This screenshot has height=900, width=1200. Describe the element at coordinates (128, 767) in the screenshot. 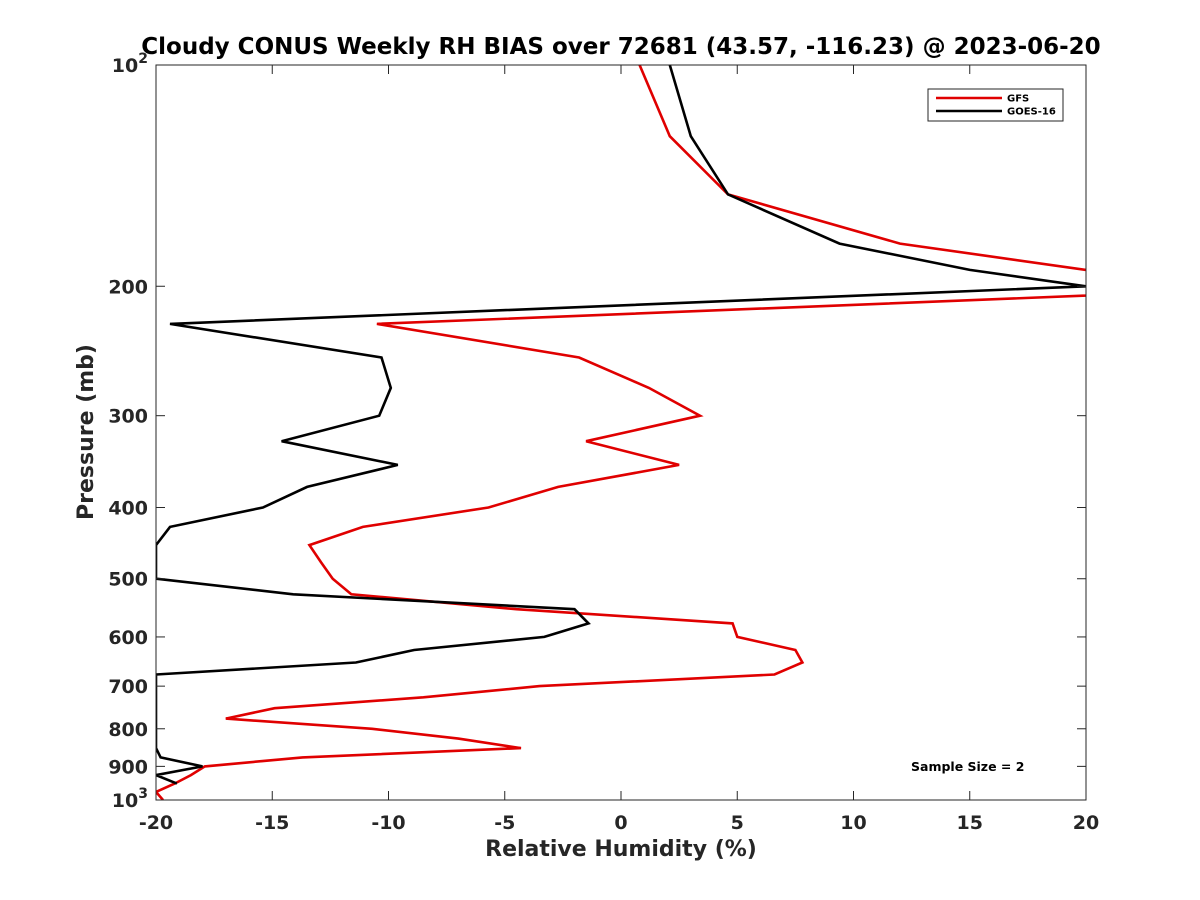

I see `y-tick-label: 900` at that location.